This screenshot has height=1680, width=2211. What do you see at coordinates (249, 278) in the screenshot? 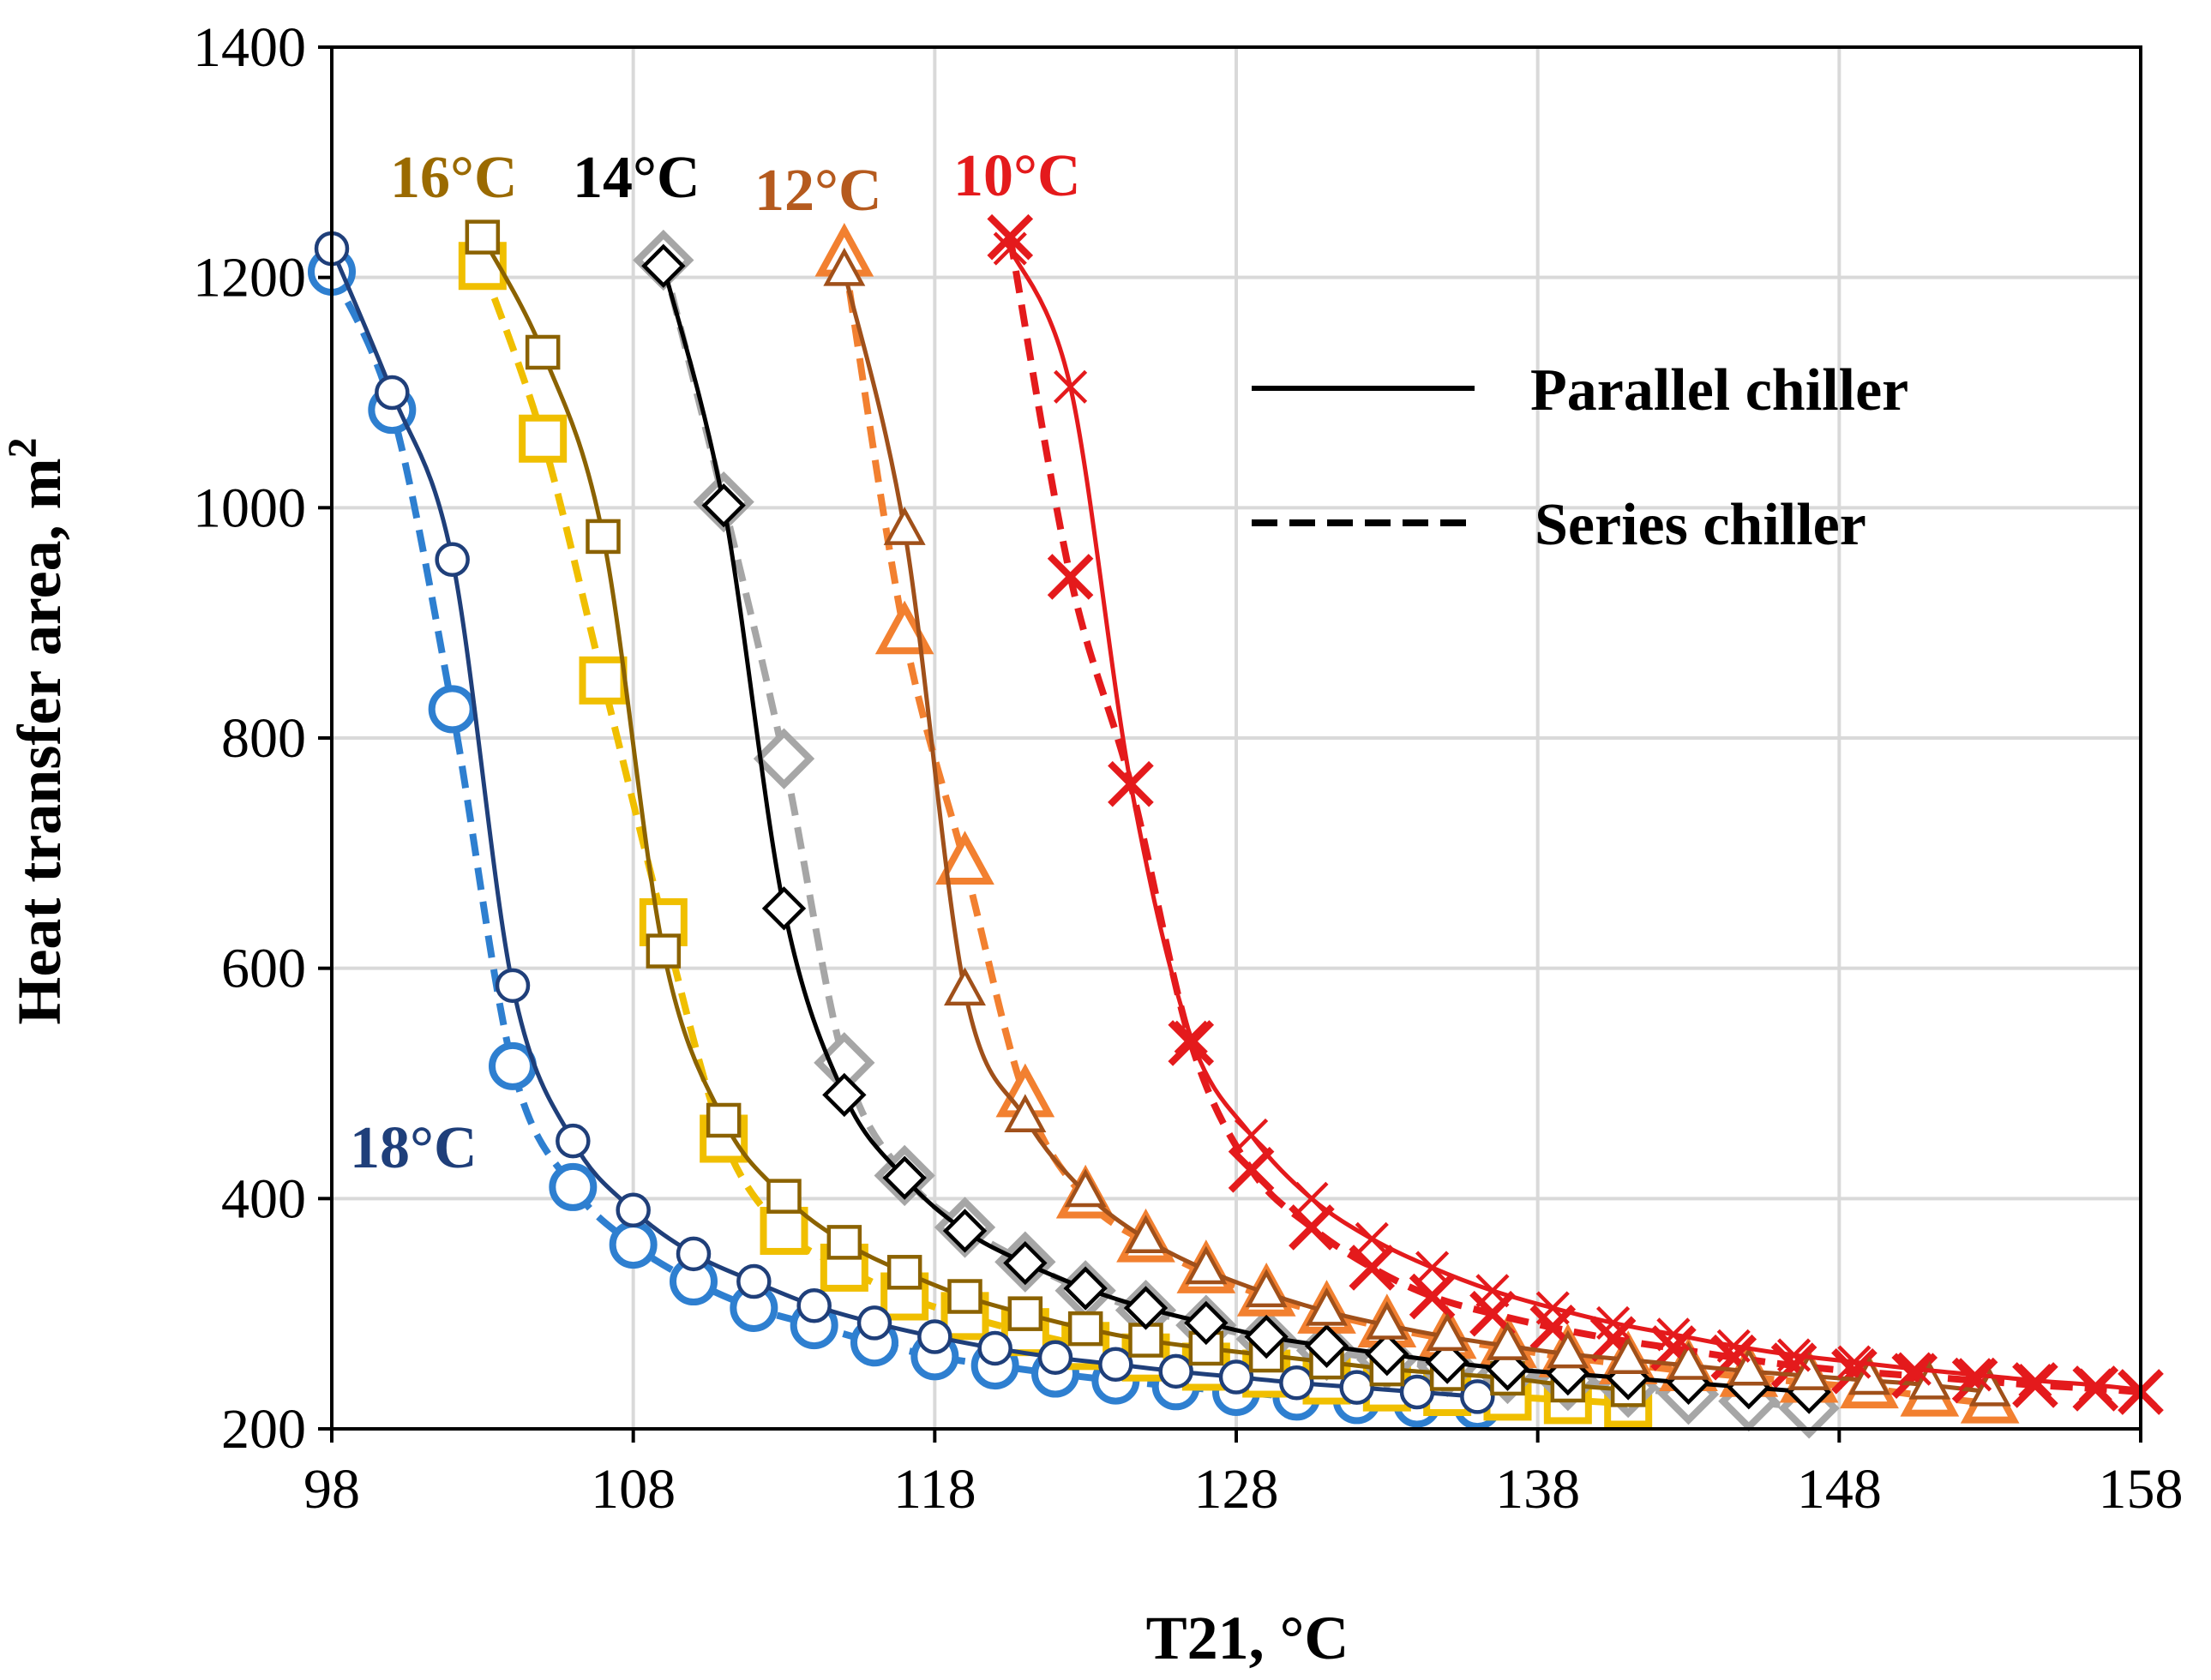
I see `y-tick-label: 1200` at bounding box center [249, 278].